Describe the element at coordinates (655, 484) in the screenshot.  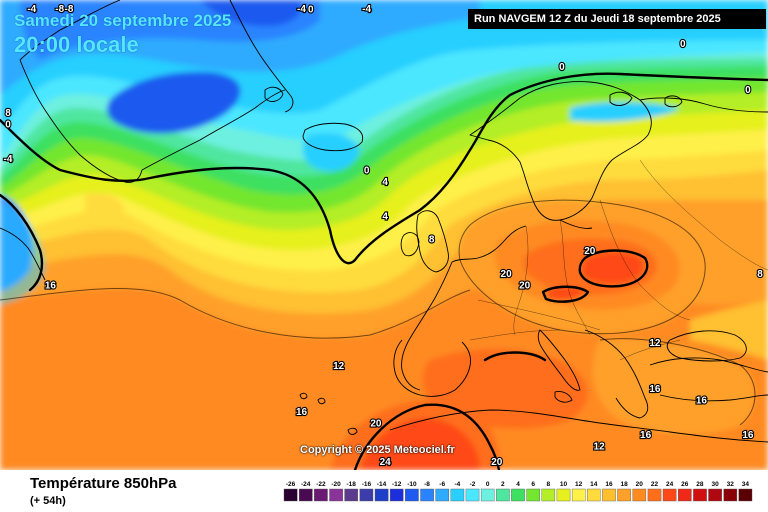
I see `legend-label: 22` at that location.